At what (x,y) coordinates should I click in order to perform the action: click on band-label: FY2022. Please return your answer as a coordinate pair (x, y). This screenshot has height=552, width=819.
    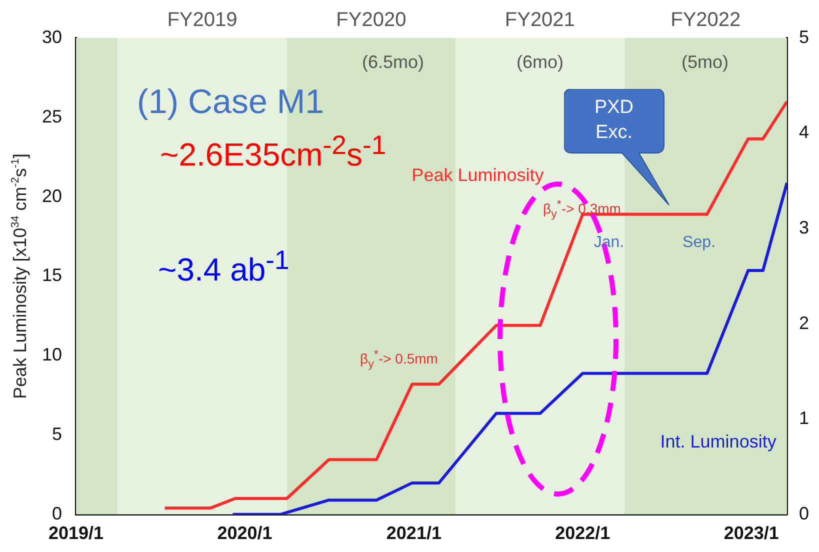
    Looking at the image, I should click on (705, 20).